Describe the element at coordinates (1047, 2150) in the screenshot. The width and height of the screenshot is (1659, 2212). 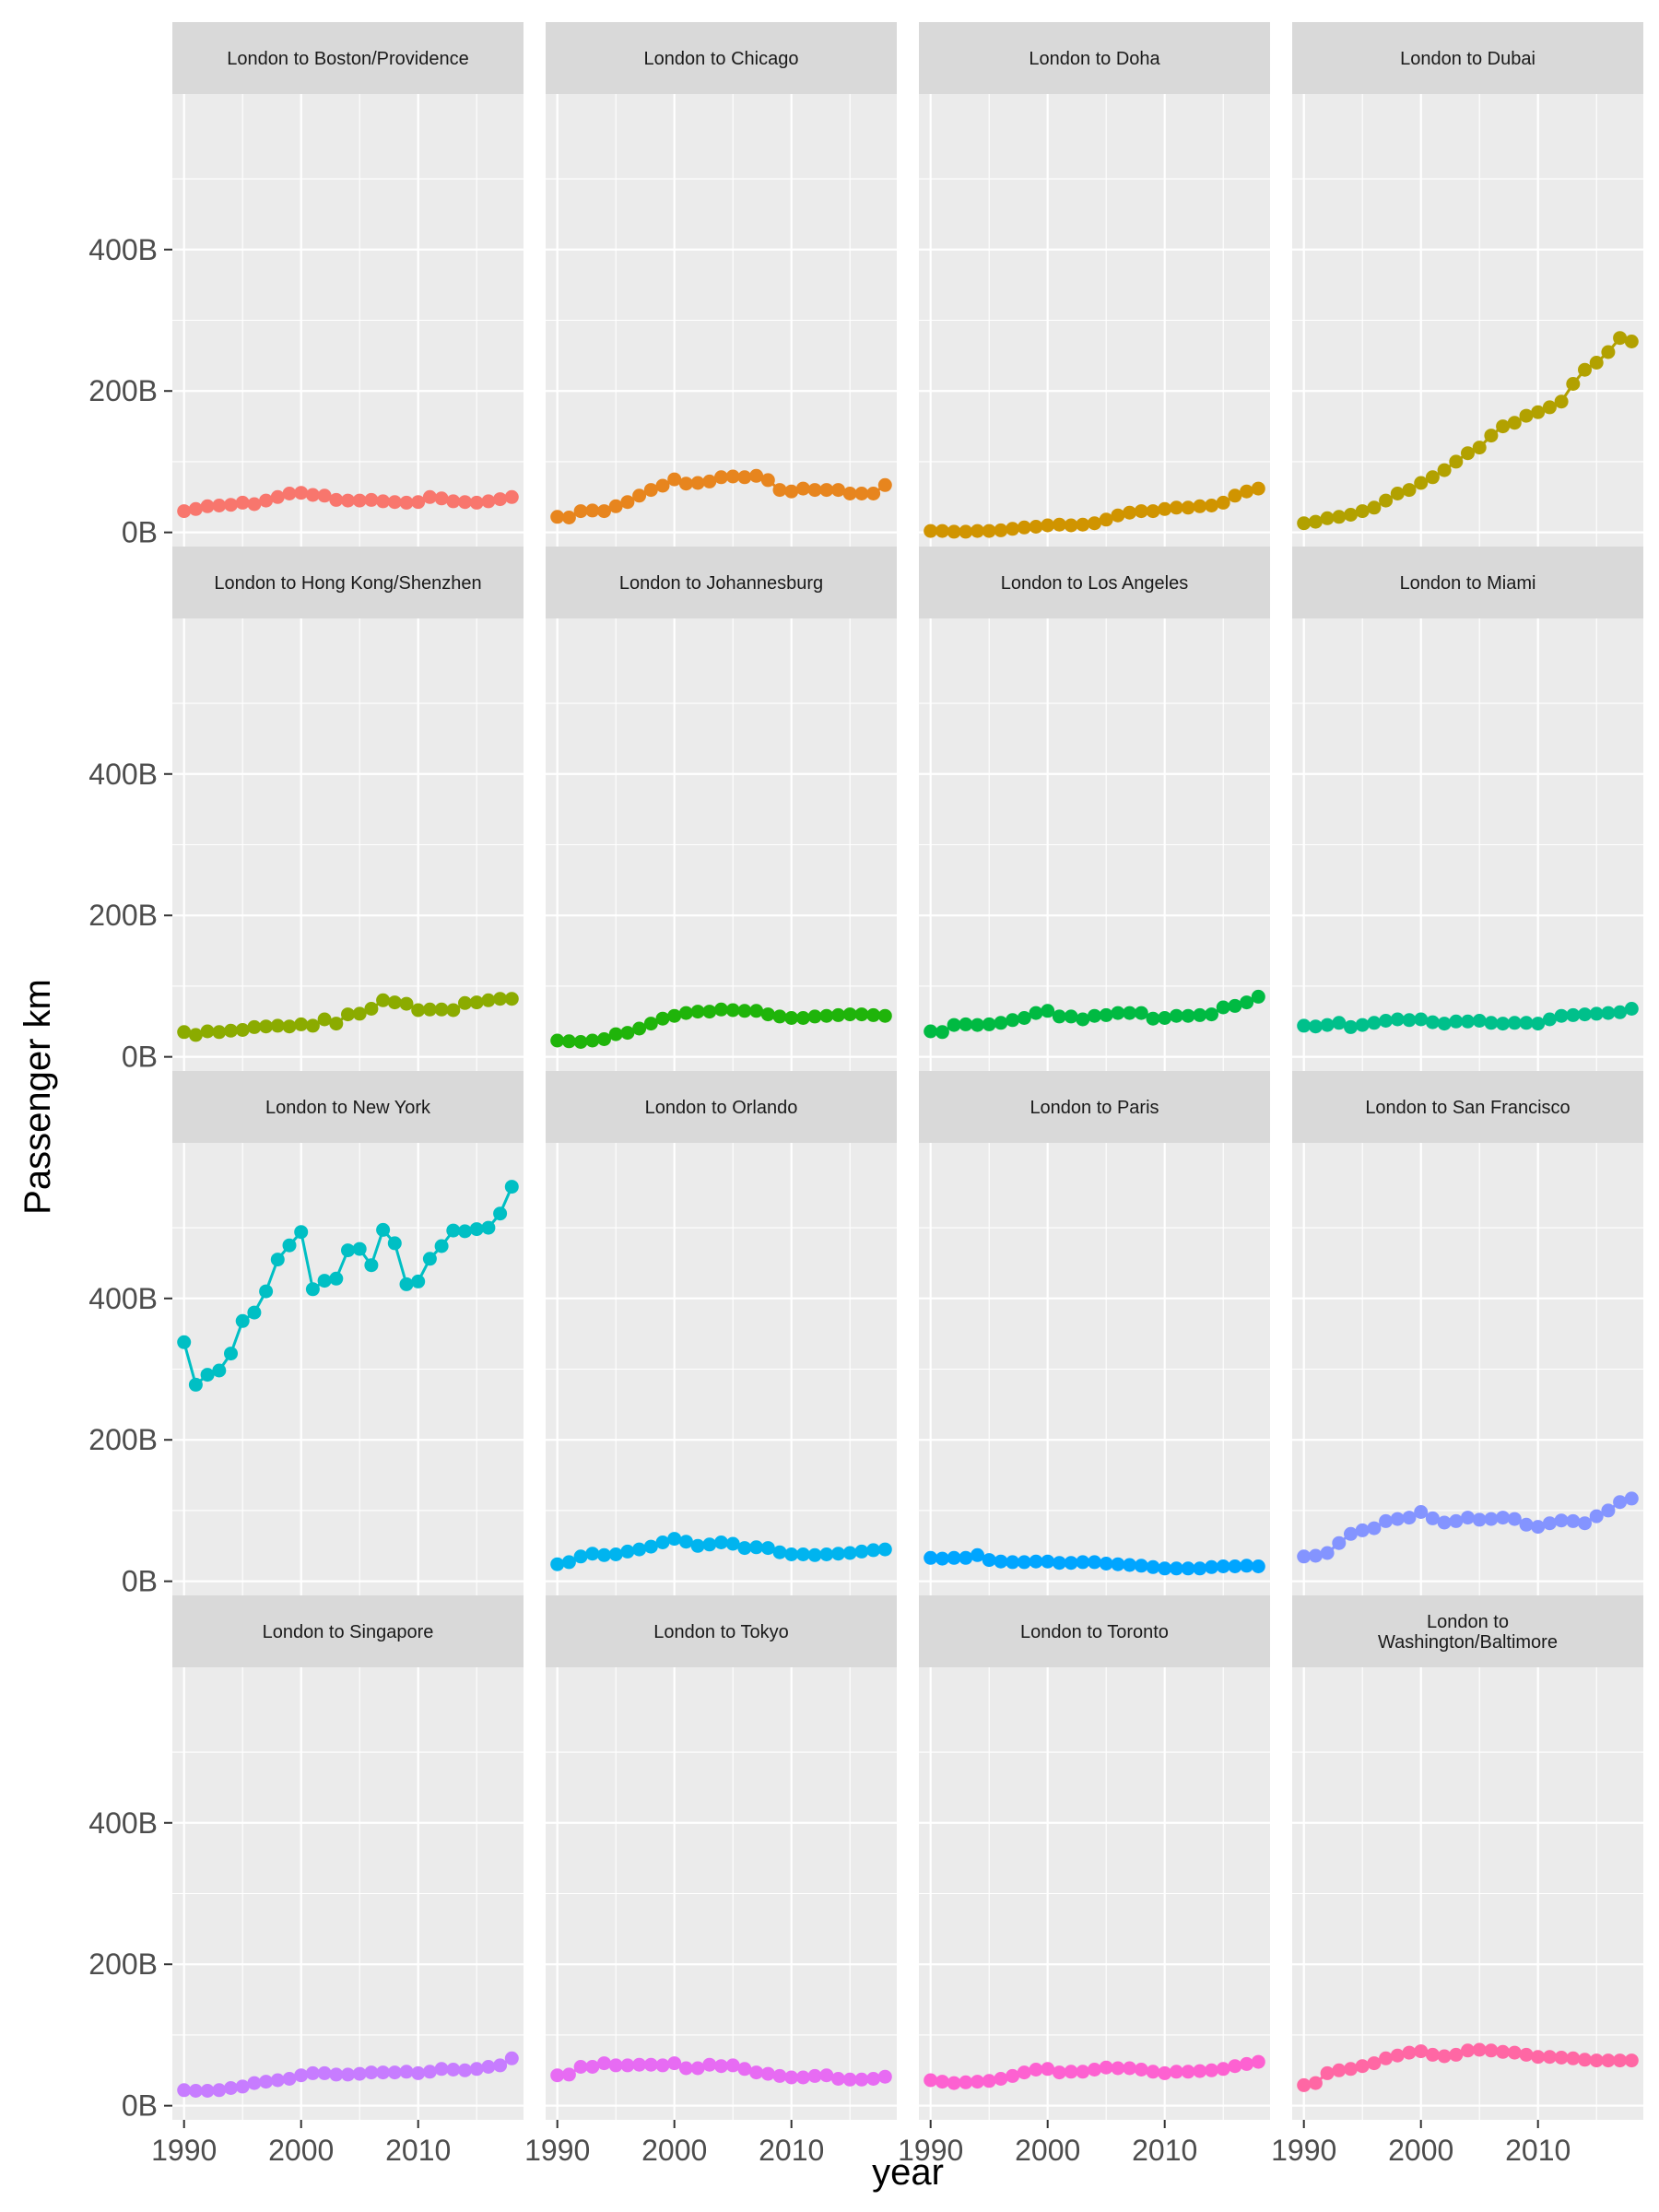
I see `x-tick-label: 2000` at that location.